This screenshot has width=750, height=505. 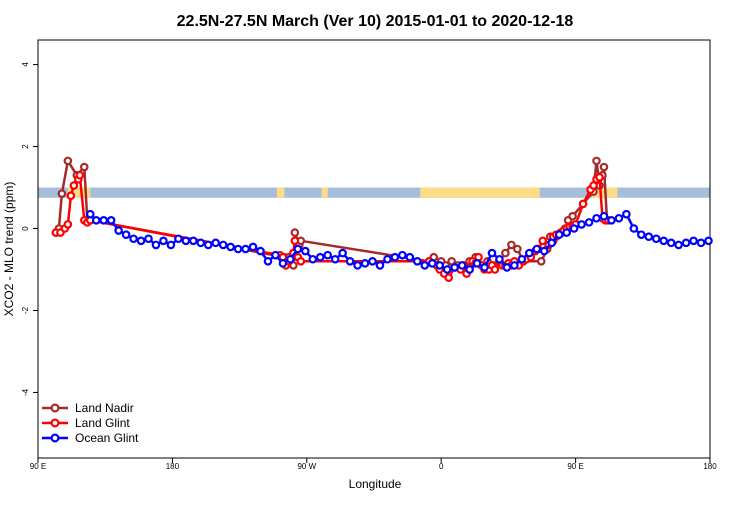 What do you see at coordinates (107, 438) in the screenshot?
I see `legend-label: Ocean Glint` at bounding box center [107, 438].